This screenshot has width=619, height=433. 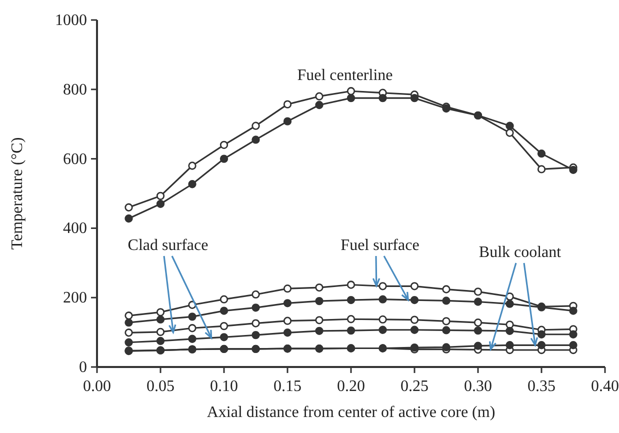 What do you see at coordinates (75, 159) in the screenshot?
I see `y-tick-label: 600` at bounding box center [75, 159].